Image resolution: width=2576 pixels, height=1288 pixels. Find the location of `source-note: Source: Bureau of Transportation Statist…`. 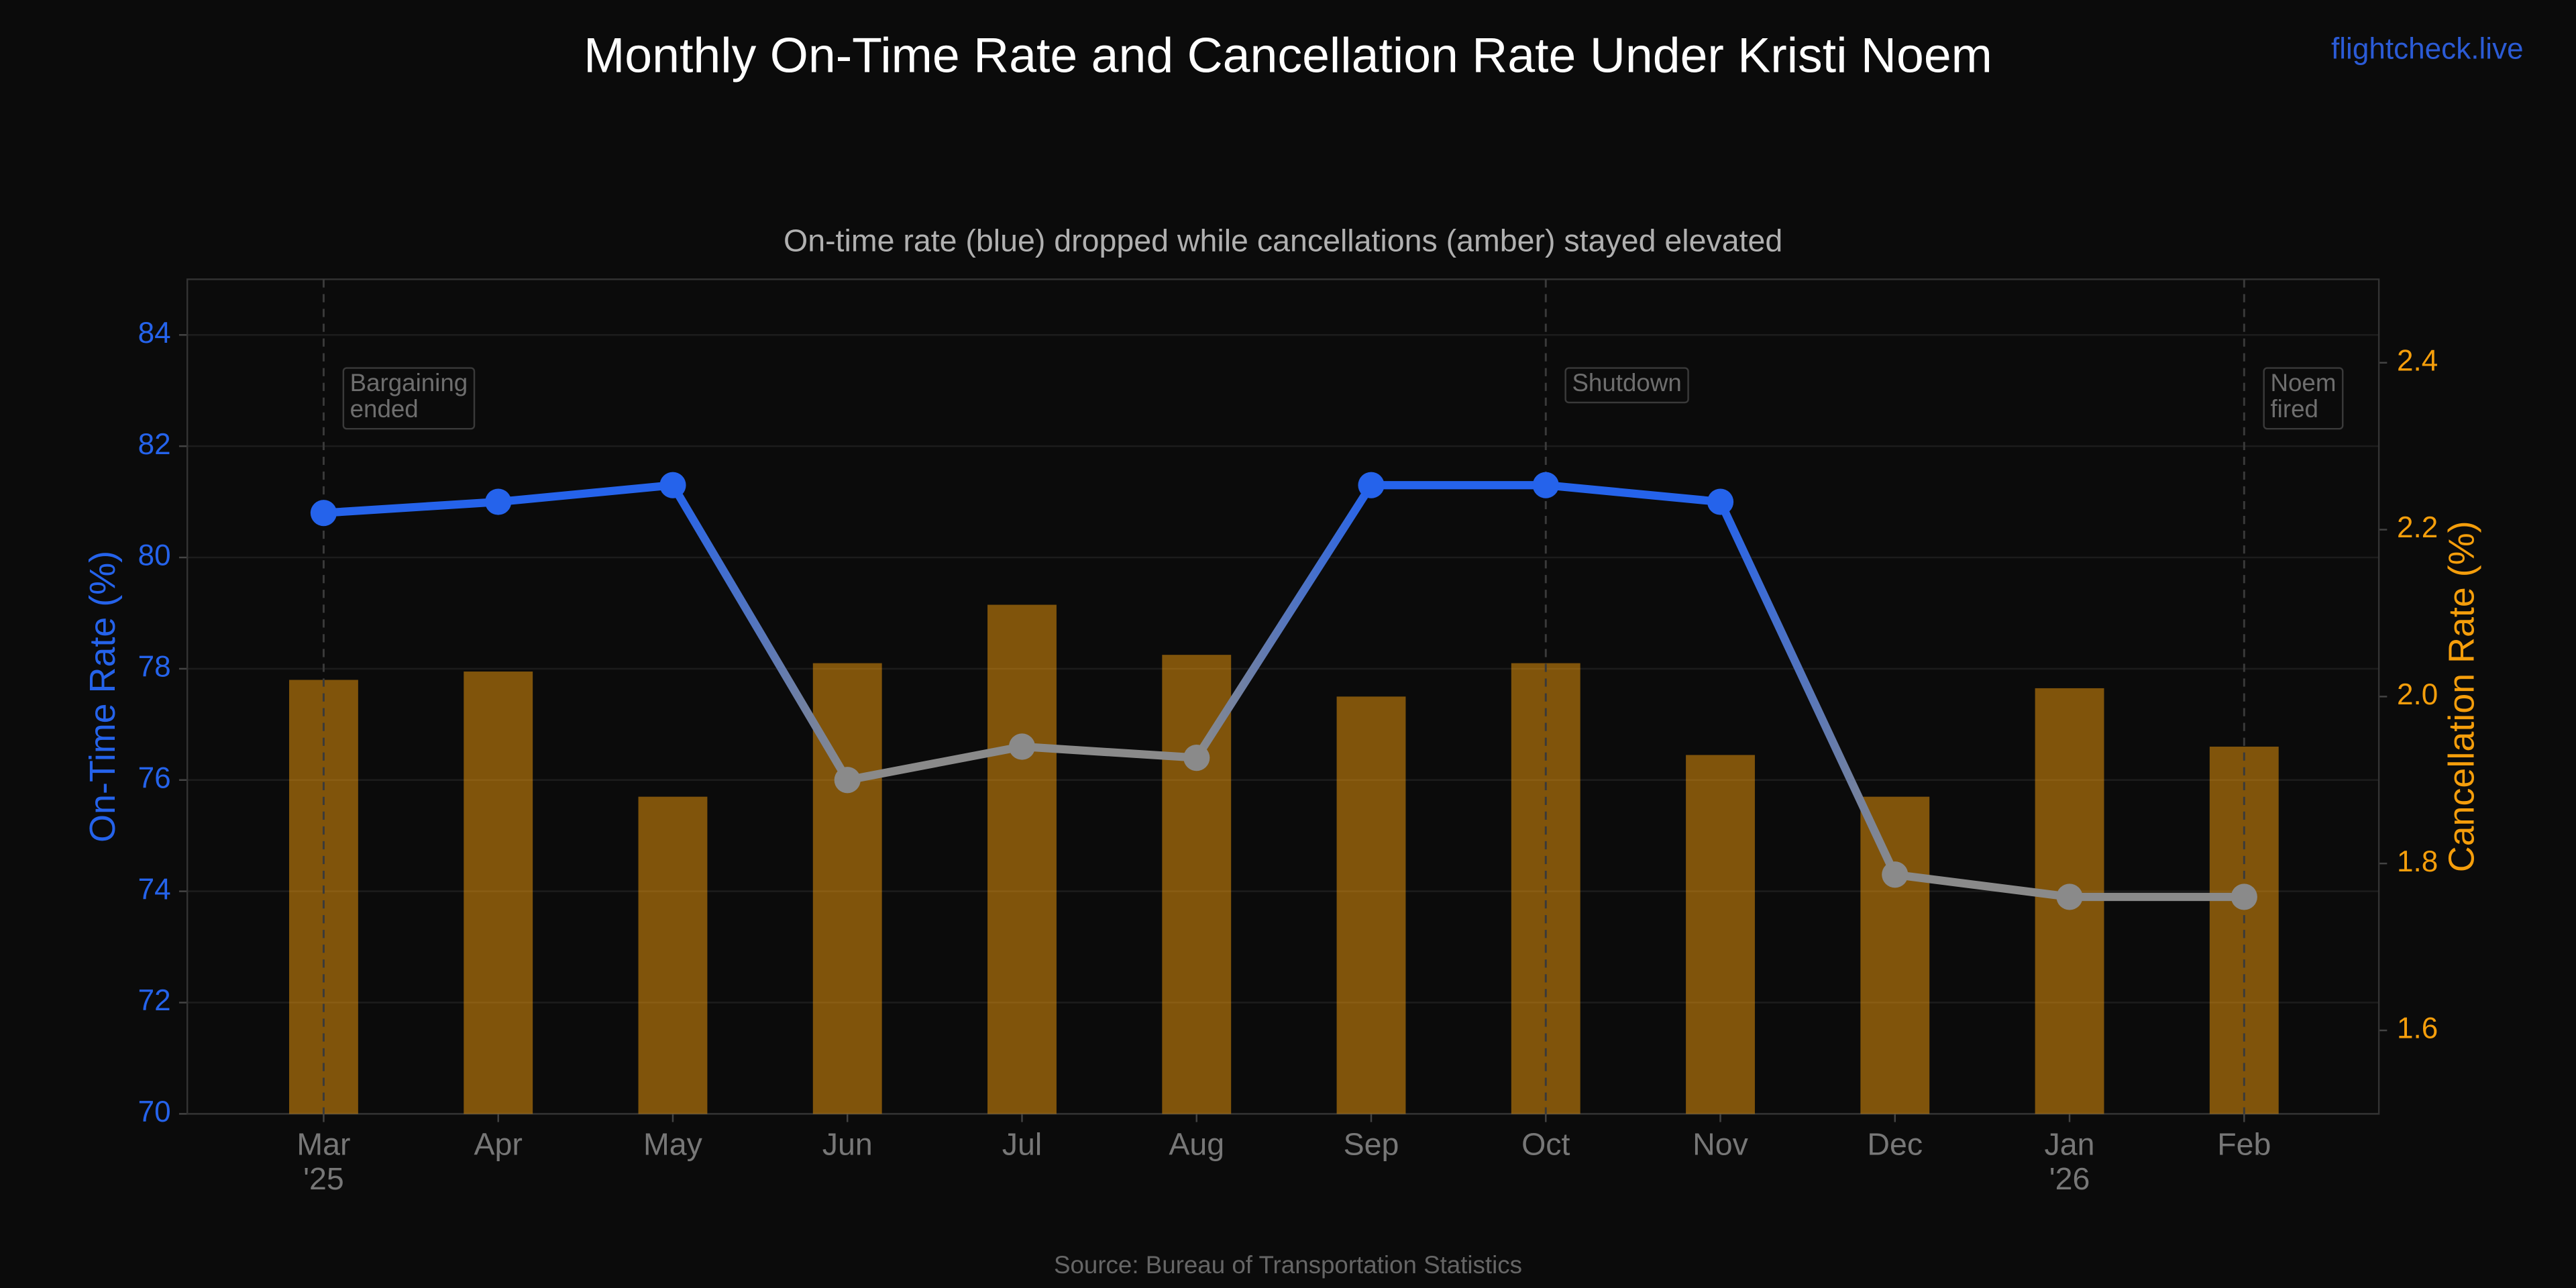

source-note: Source: Bureau of Transportation Statist… is located at coordinates (1288, 1265).